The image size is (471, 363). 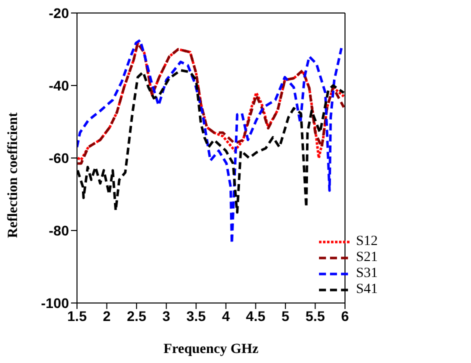 I want to click on y-tick-label: -40, so click(x=59, y=85).